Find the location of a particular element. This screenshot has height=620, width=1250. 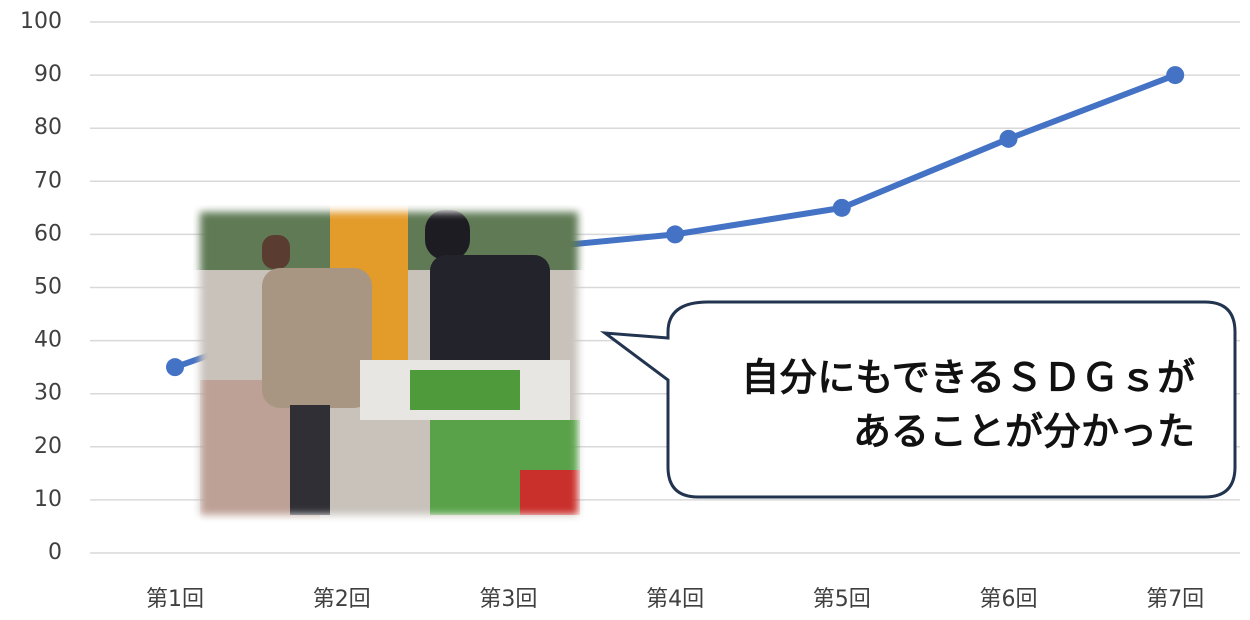

y-tick-label: 40 is located at coordinates (48, 340).